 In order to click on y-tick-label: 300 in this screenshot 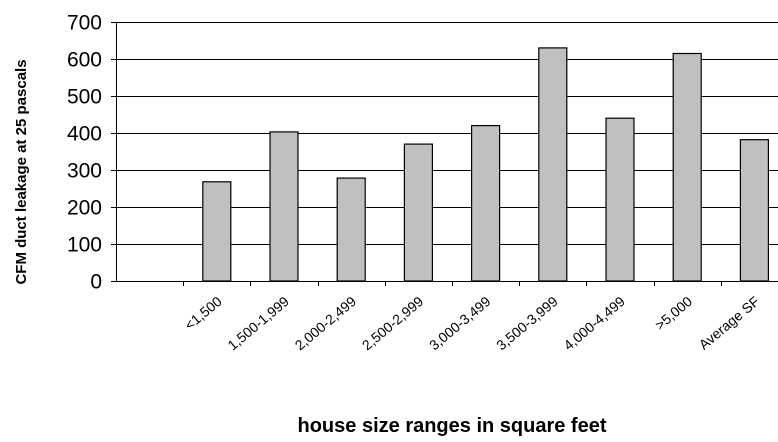, I will do `click(84, 171)`.